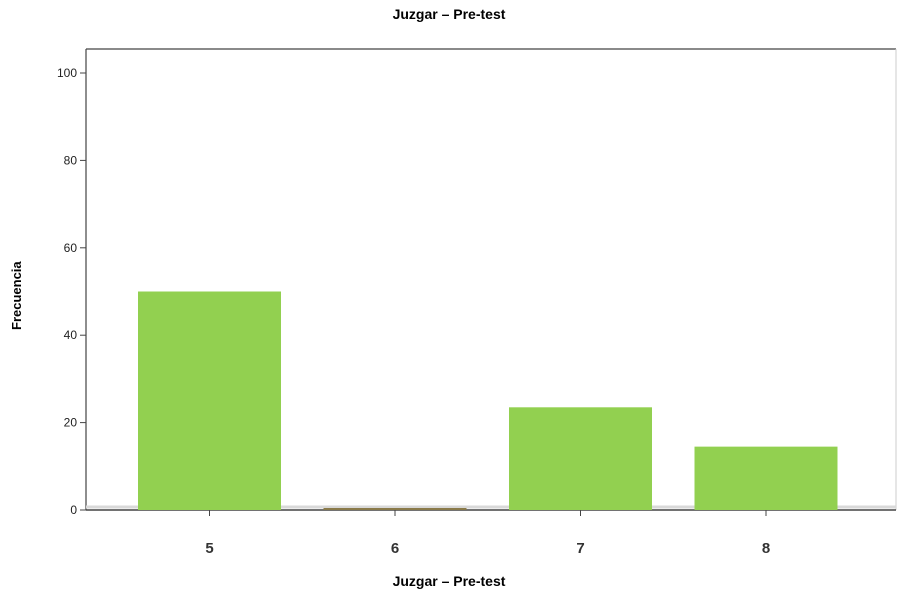 The height and width of the screenshot is (597, 898). Describe the element at coordinates (395, 548) in the screenshot. I see `x-tick-label: 6` at that location.